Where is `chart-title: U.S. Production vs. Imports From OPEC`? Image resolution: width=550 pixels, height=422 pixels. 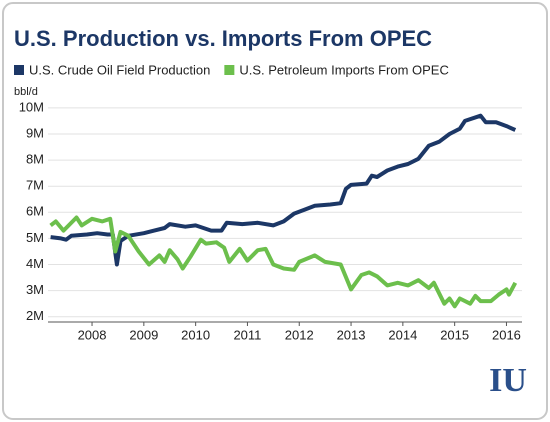 chart-title: U.S. Production vs. Imports From OPEC is located at coordinates (223, 38).